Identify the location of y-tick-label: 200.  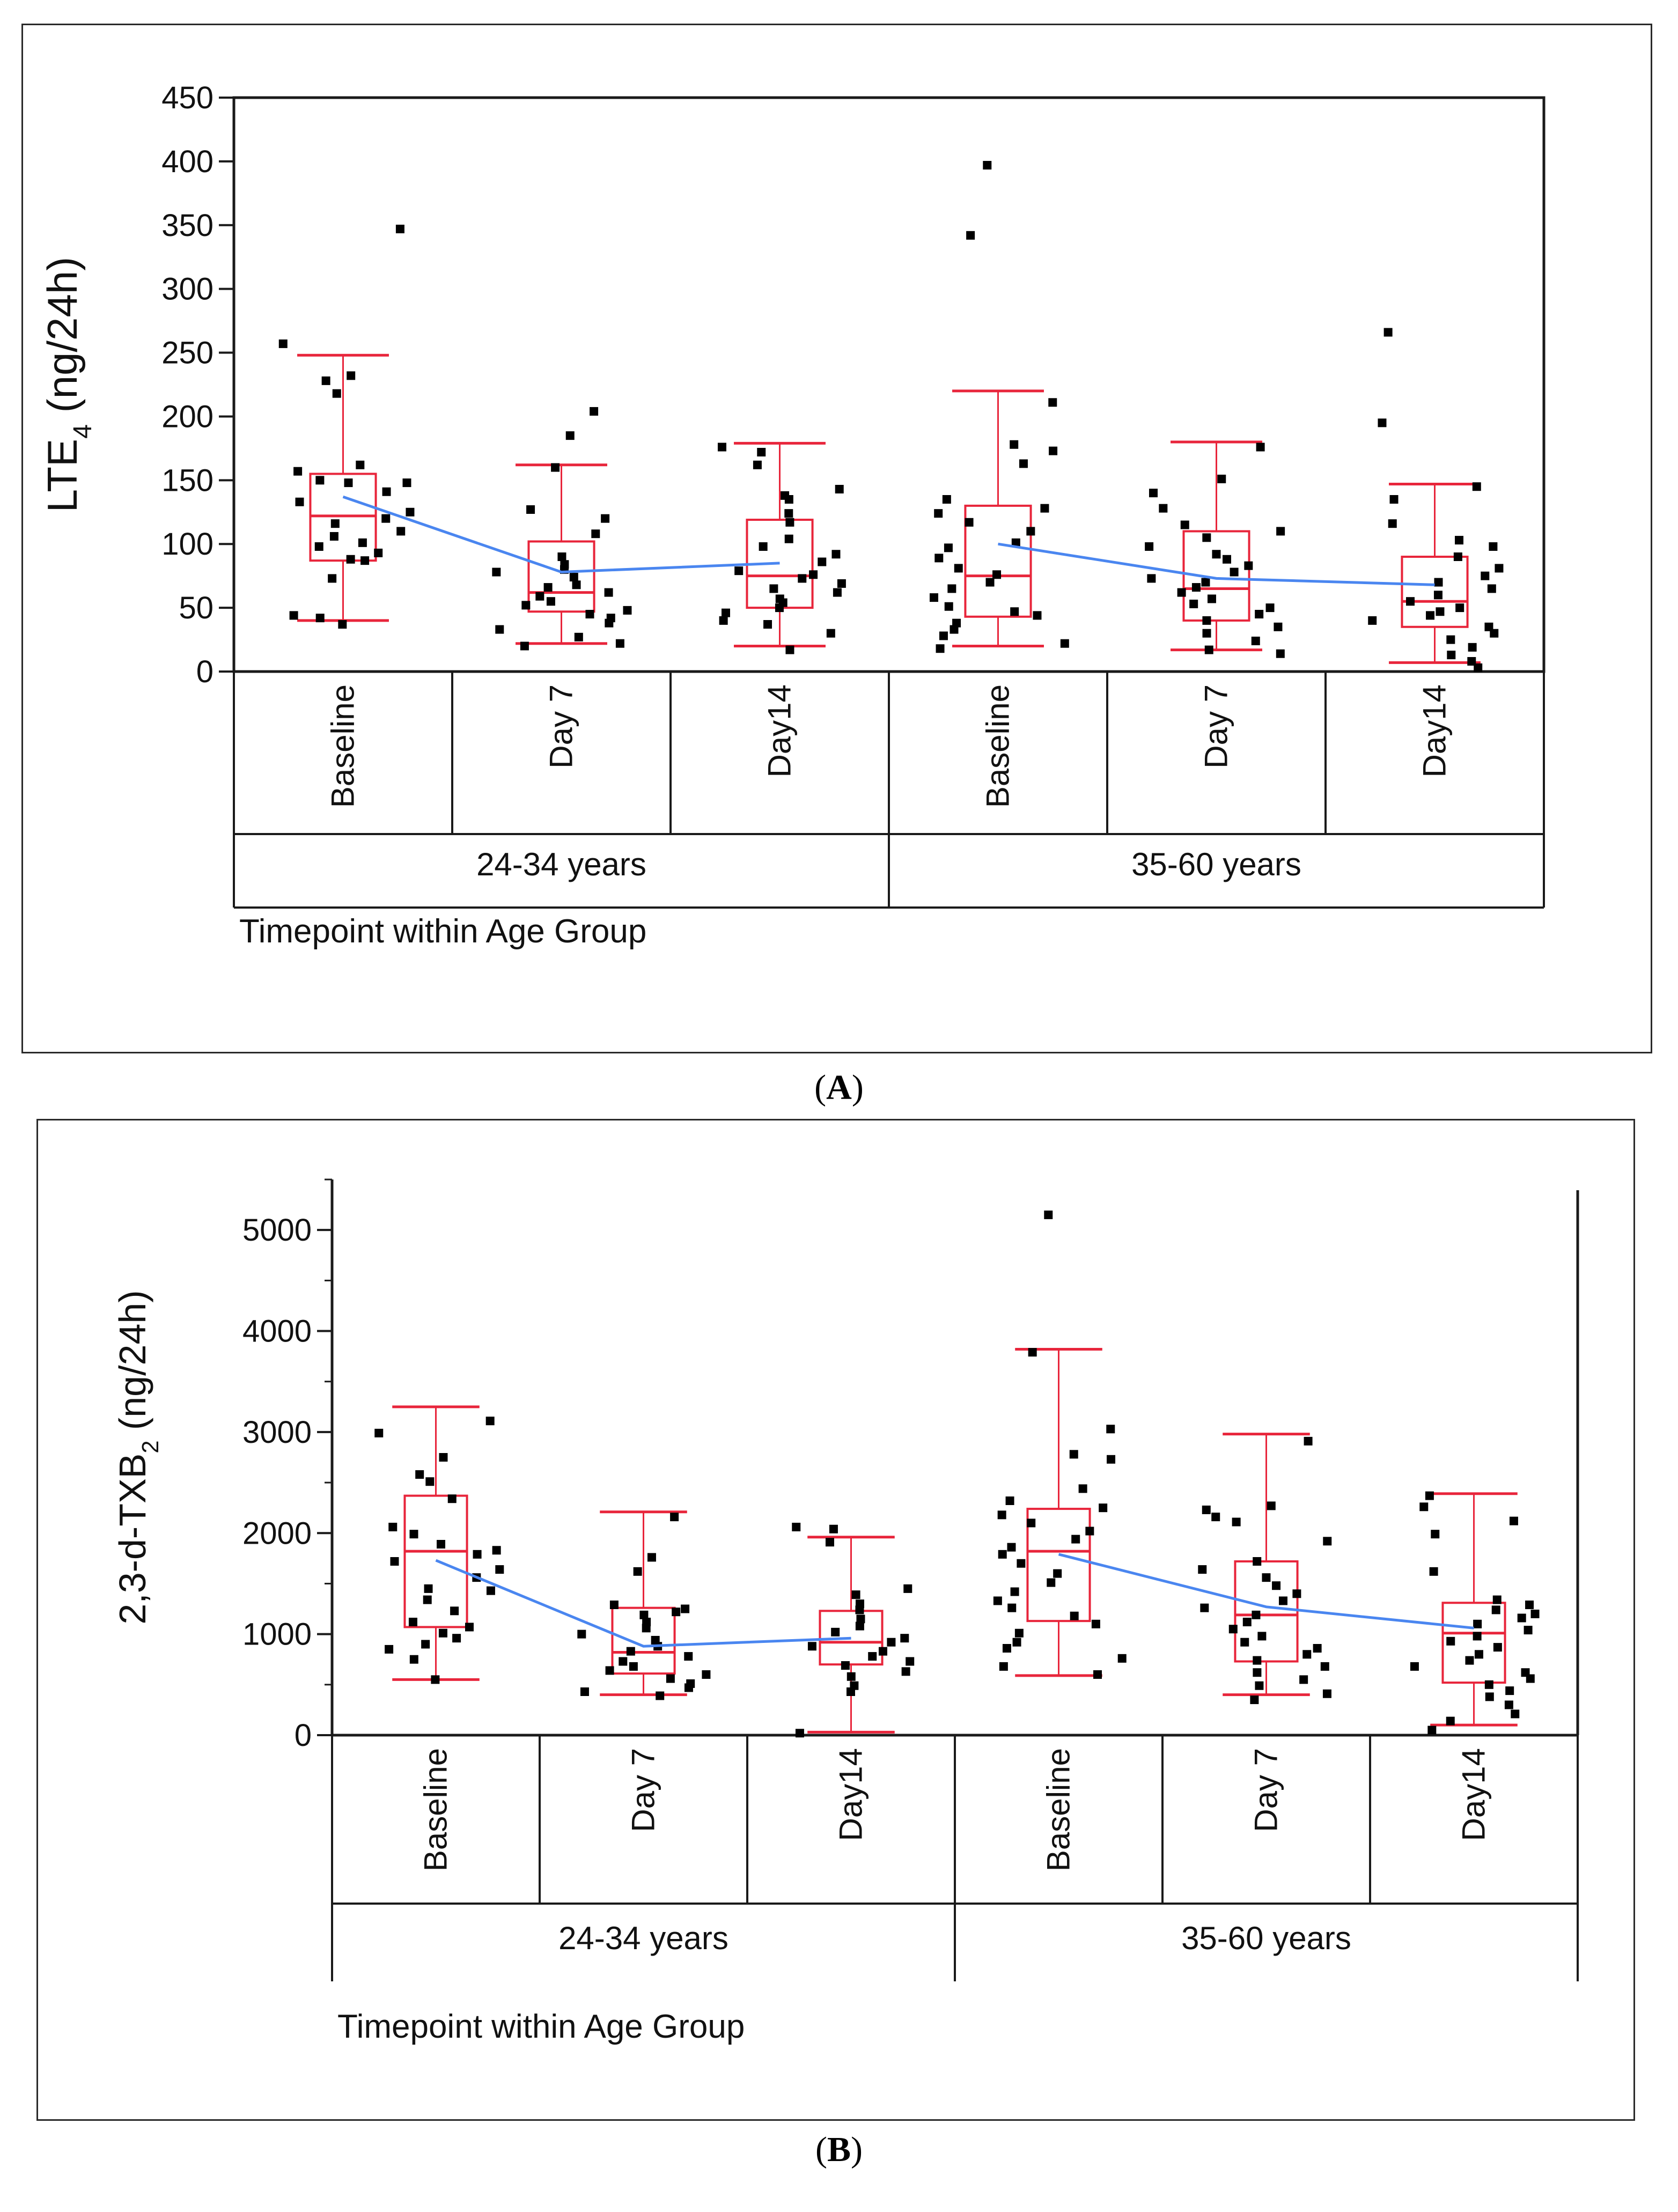
(188, 417).